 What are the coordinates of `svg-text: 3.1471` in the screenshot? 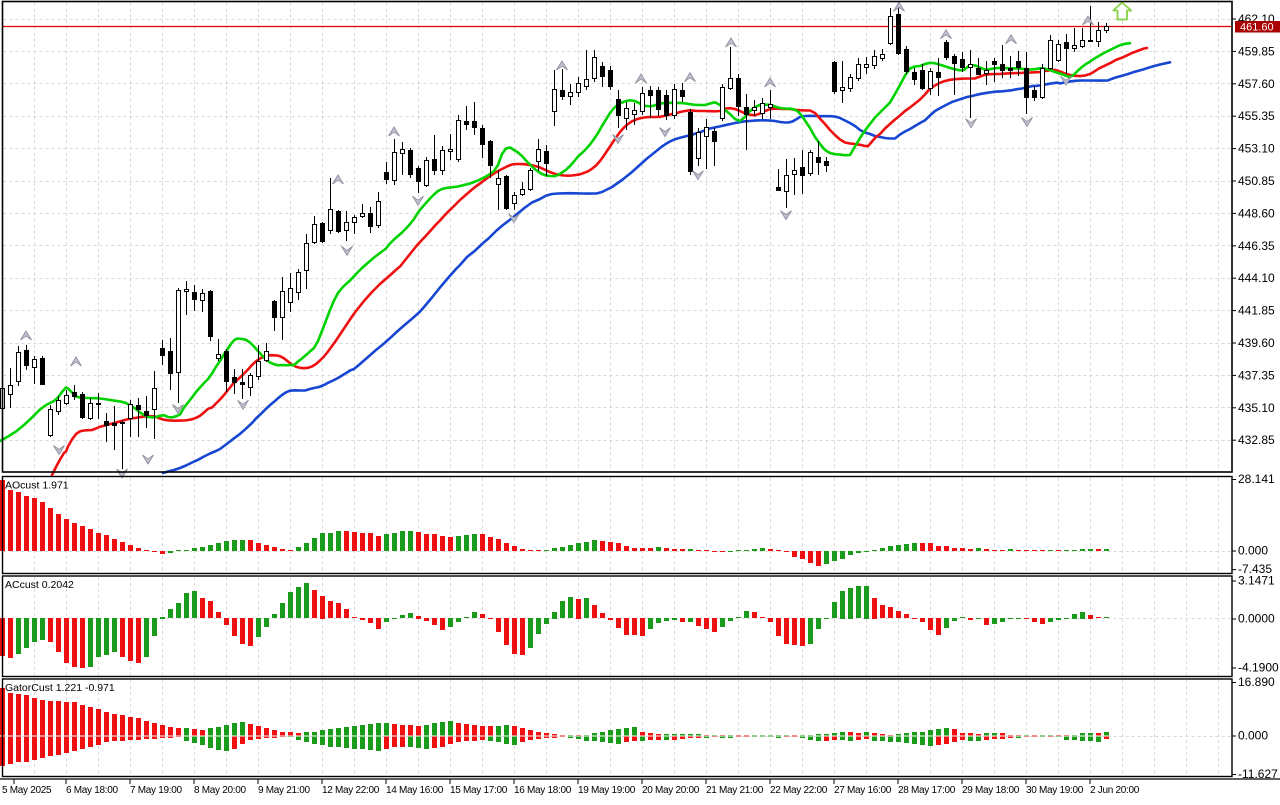 It's located at (1256, 581).